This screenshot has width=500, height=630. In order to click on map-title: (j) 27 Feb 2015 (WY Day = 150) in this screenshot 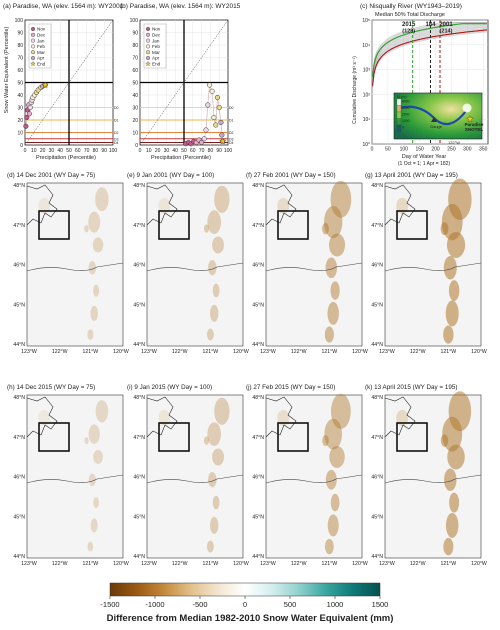, I will do `click(290, 387)`.